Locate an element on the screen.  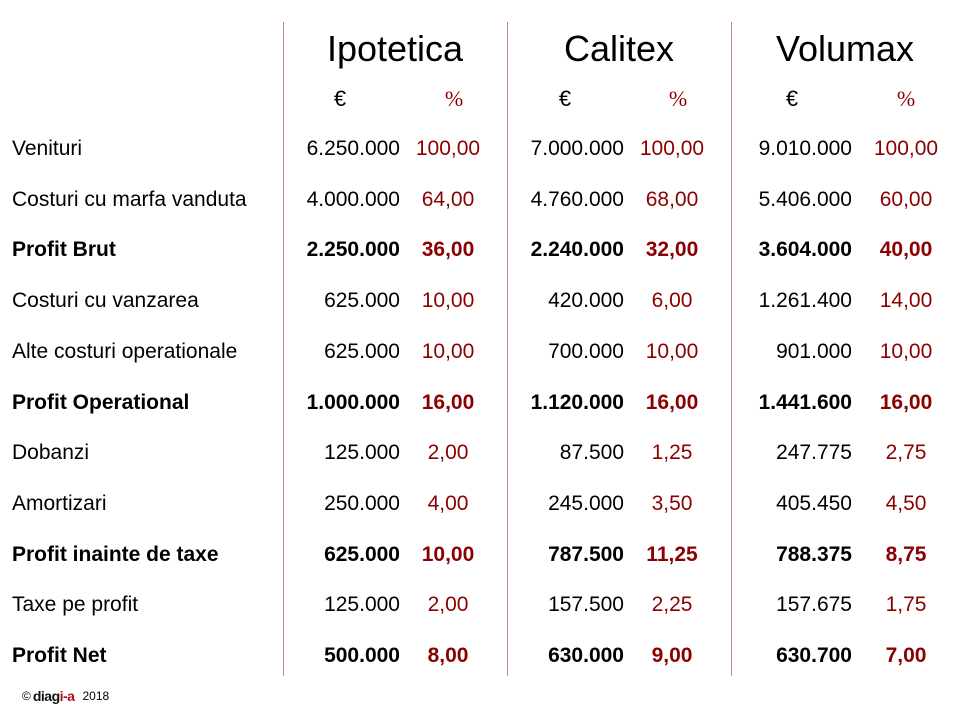
percent-cell: 11,25 is located at coordinates (672, 554).